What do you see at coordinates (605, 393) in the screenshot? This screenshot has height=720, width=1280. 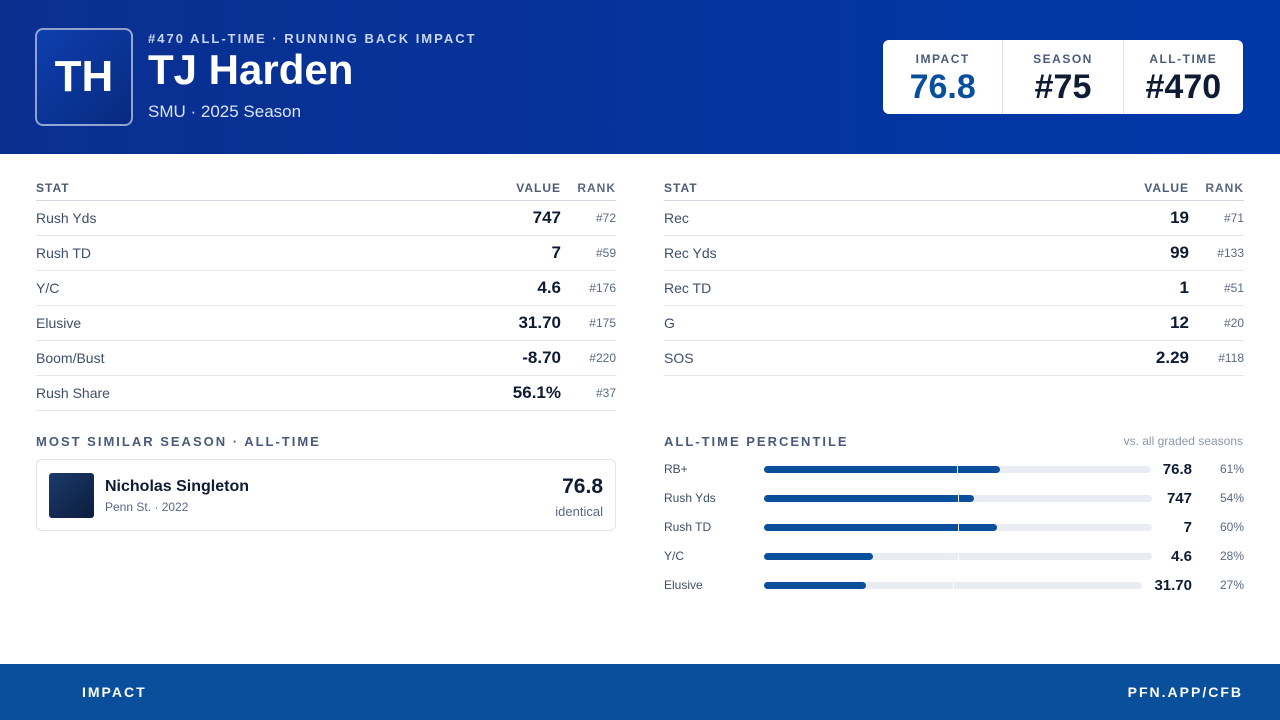 I see `stat-rank: #37` at bounding box center [605, 393].